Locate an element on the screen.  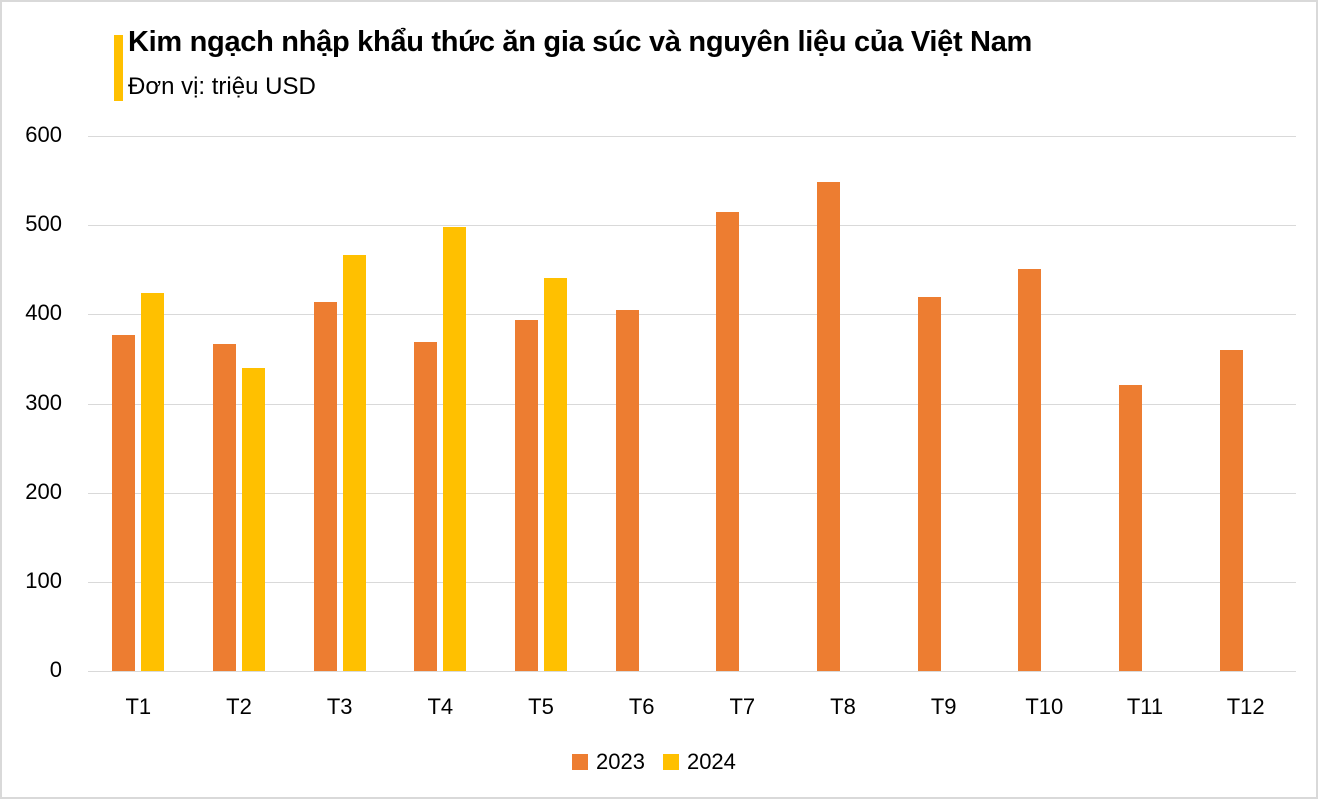
bar-2024-t3 is located at coordinates (354, 462).